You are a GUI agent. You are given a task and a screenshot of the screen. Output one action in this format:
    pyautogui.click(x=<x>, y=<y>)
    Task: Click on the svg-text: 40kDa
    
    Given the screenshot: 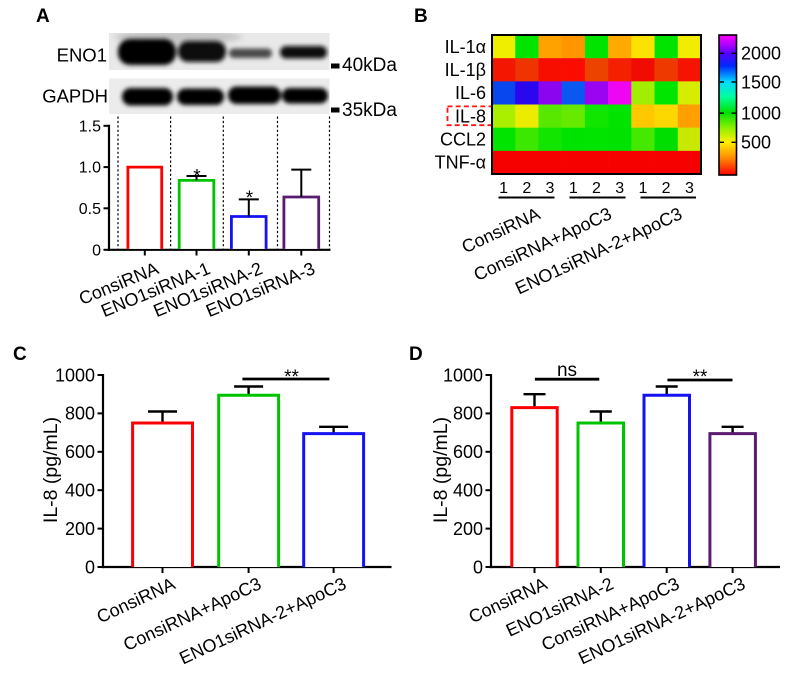 What is the action you would take?
    pyautogui.click(x=369, y=65)
    